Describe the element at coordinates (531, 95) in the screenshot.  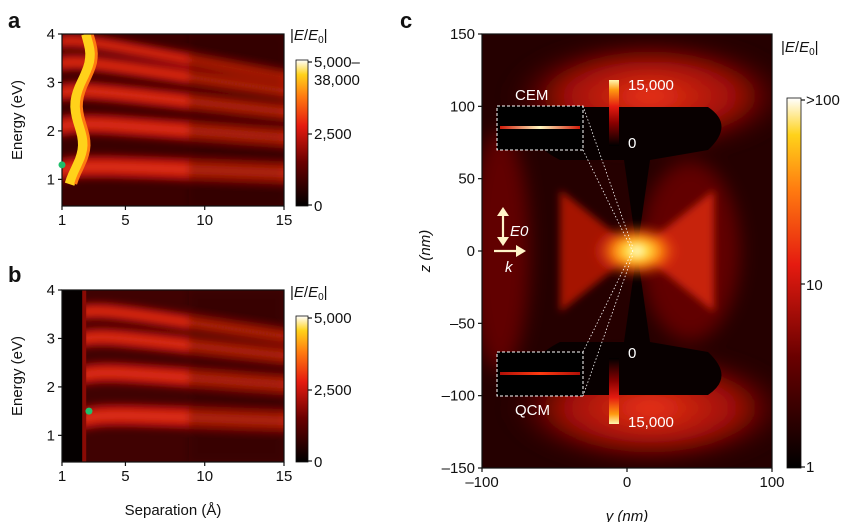
I see `inset-cem-label: CEM` at that location.